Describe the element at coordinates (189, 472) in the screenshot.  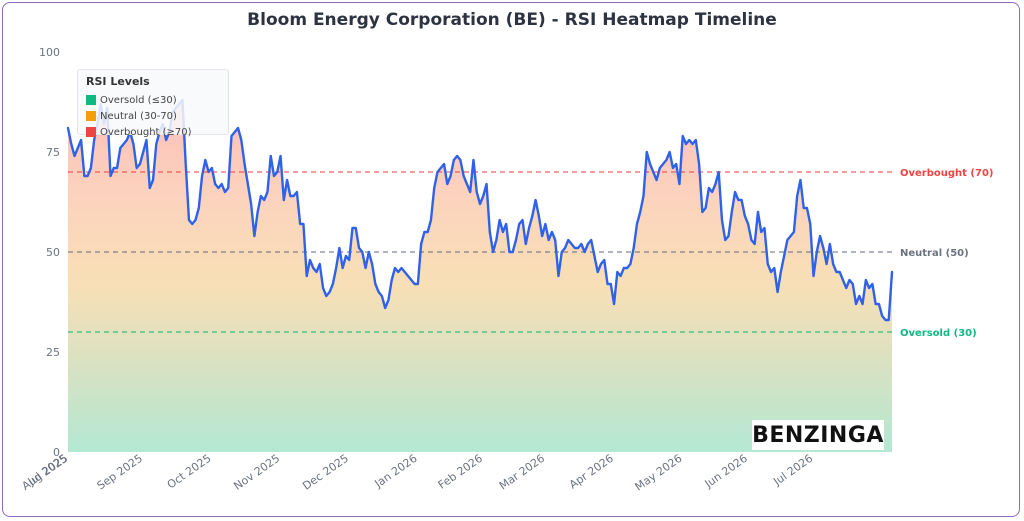
I see `x-tick-label: Oct 2025` at that location.